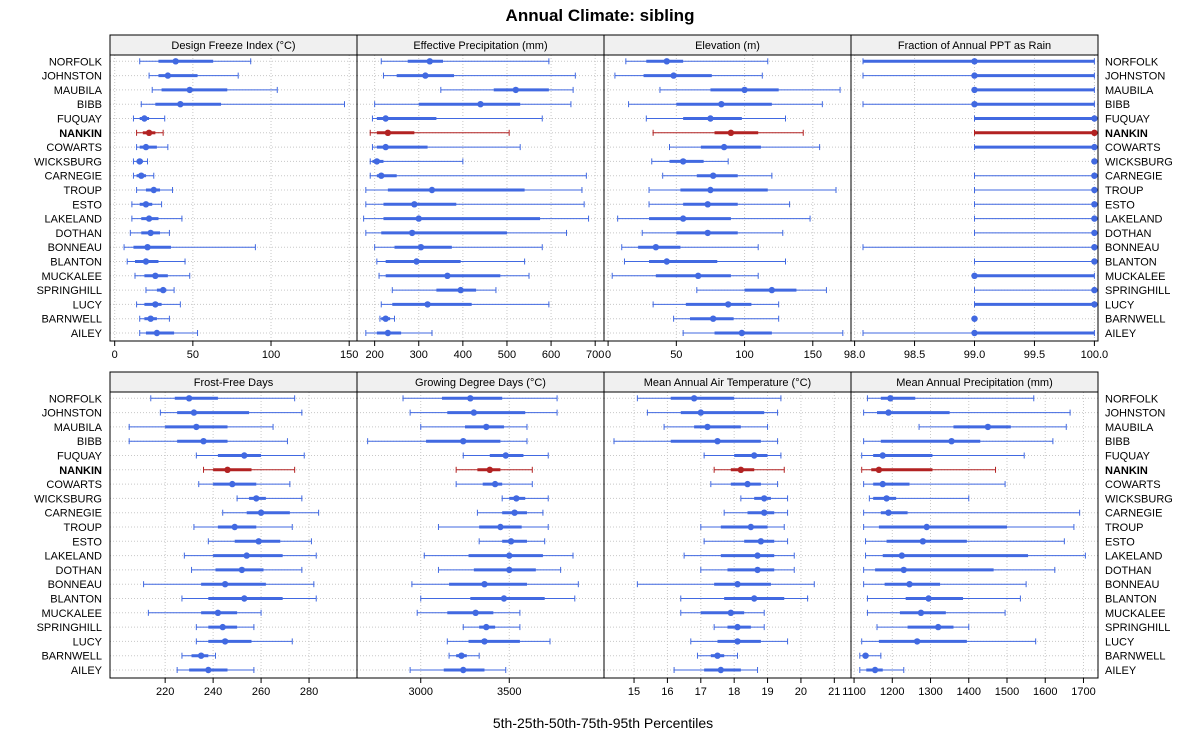 The image size is (1200, 750). I want to click on site-label-right: MAUBILA, so click(1129, 428).